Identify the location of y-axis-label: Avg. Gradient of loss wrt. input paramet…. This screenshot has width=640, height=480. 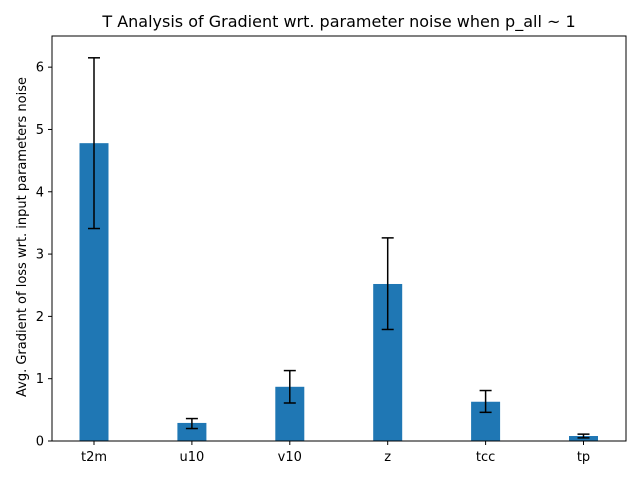
(22, 237).